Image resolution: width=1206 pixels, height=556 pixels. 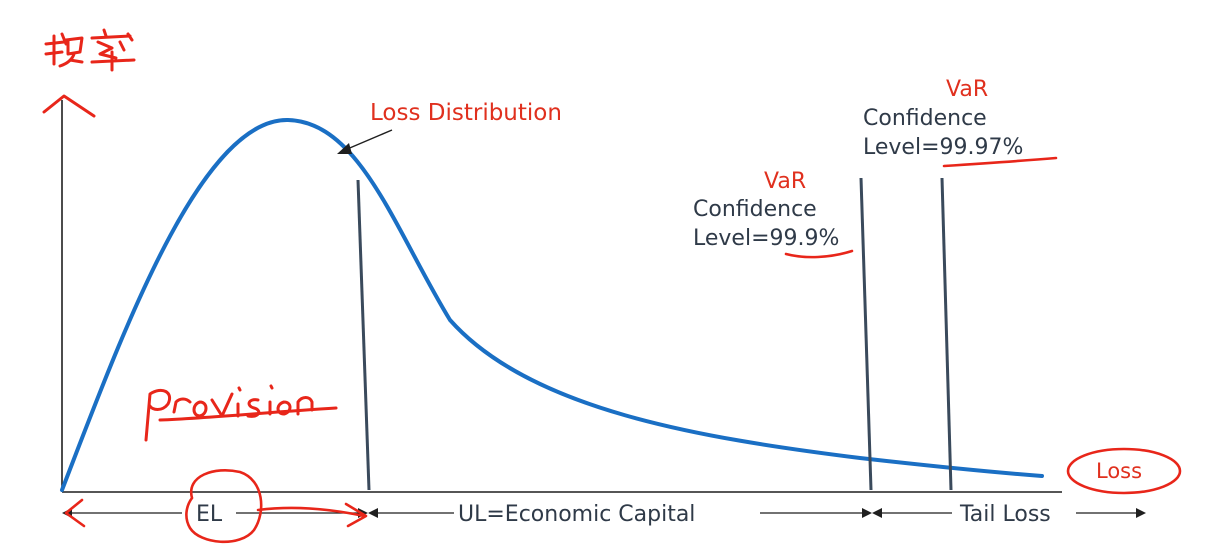 I want to click on var-9997-line1: Confidence, so click(x=925, y=118).